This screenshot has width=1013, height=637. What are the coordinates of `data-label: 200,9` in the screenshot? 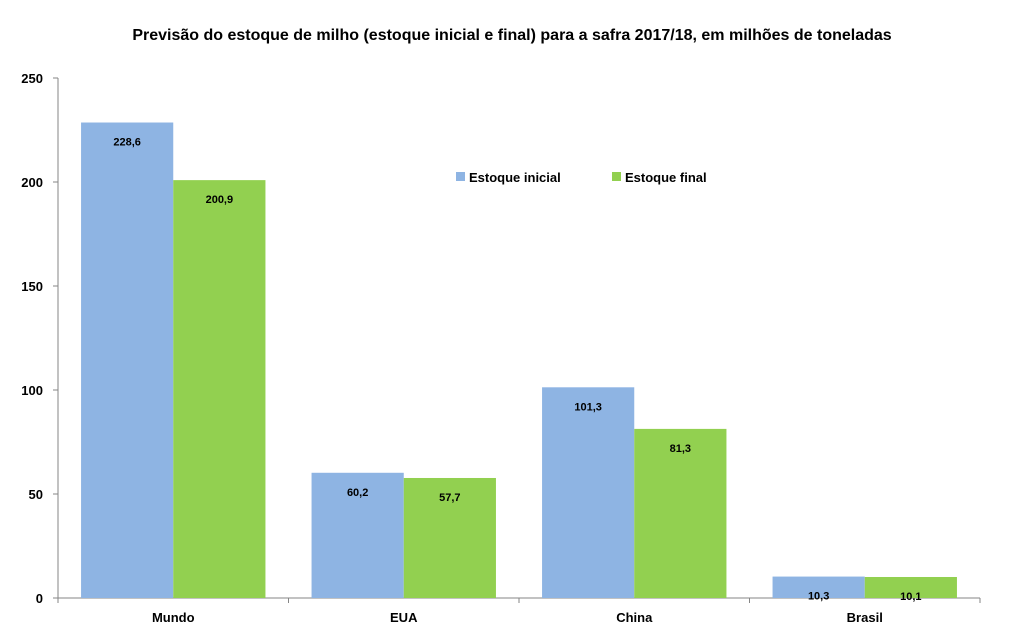 It's located at (220, 200).